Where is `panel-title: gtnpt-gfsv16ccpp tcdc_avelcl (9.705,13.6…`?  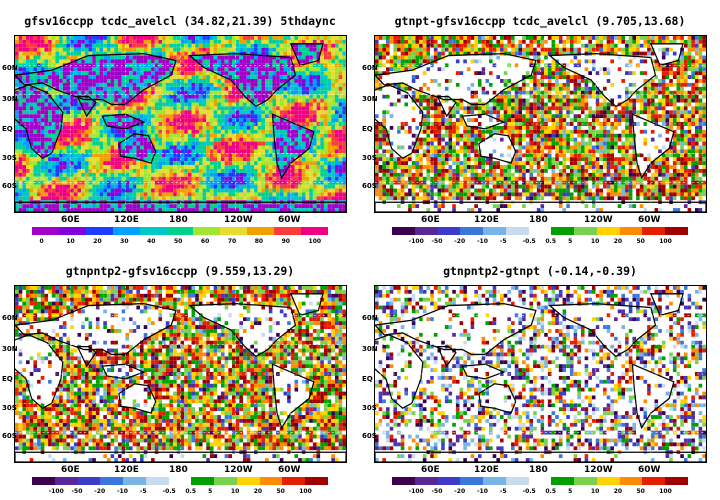
panel-title: gtnpt-gfsv16ccpp tcdc_avelcl (9.705,13.6… is located at coordinates (540, 21).